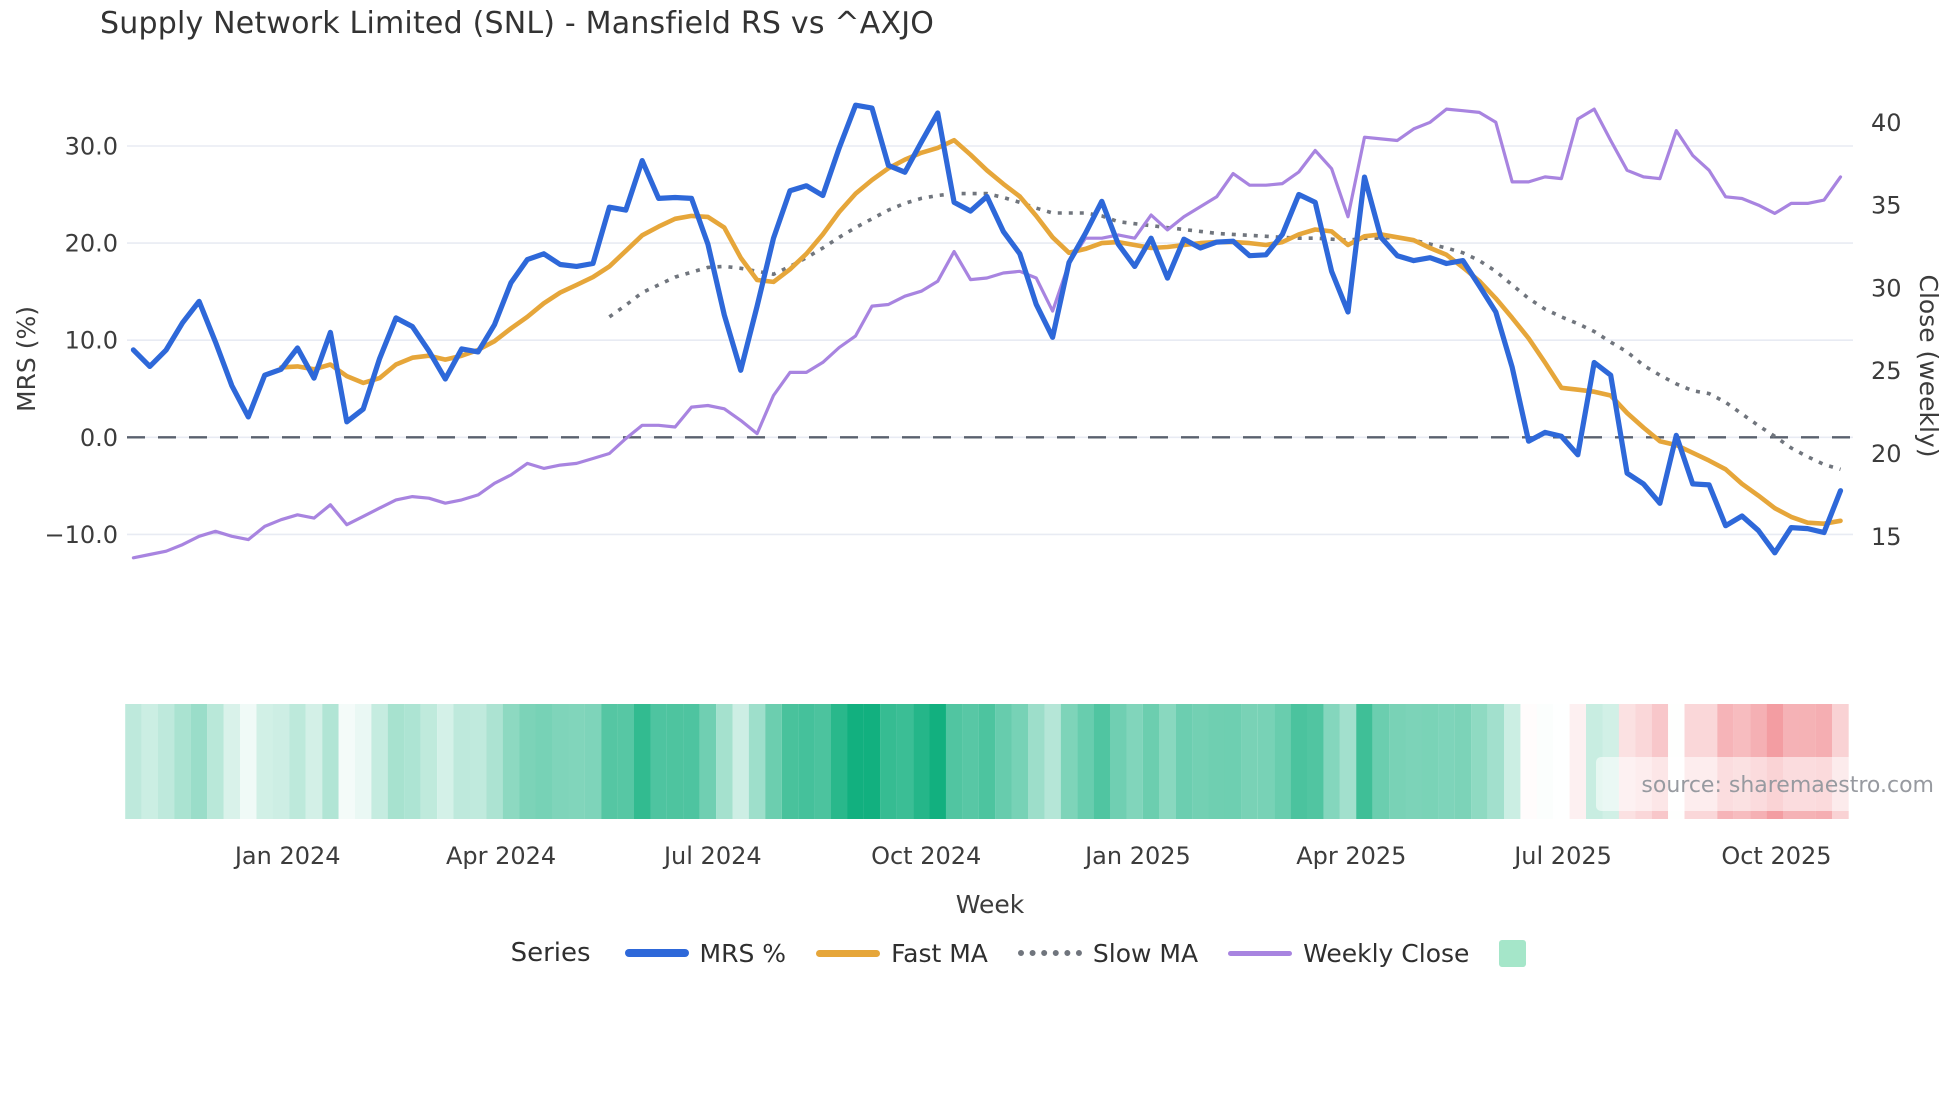  Describe the element at coordinates (1260, 953) in the screenshot. I see `weekly-close-line-swatch-icon` at that location.